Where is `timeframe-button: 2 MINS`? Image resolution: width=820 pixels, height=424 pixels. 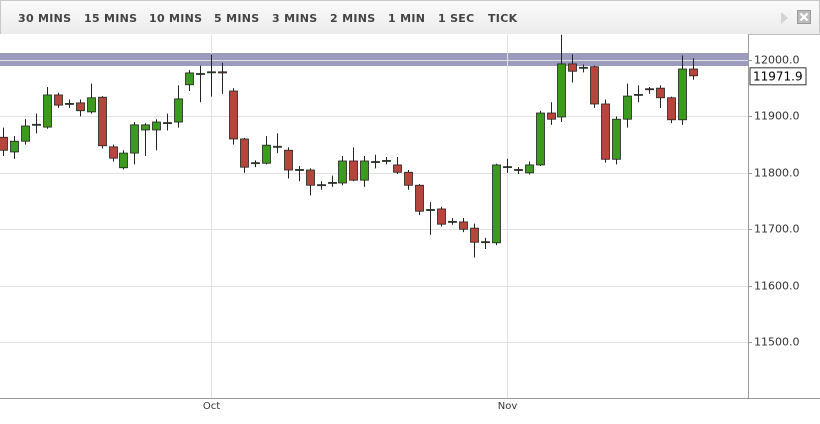
timeframe-button: 2 MINS is located at coordinates (353, 18).